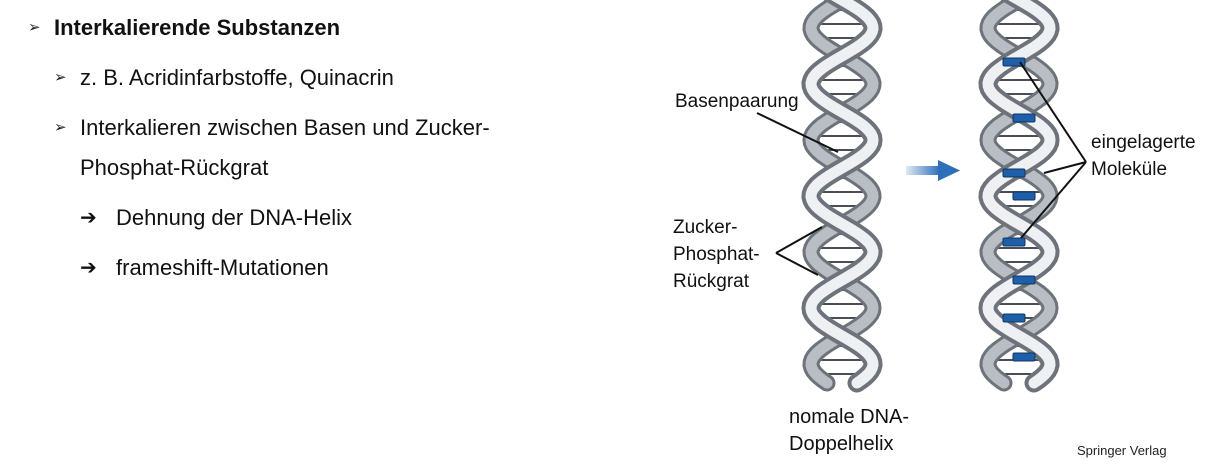 The width and height of the screenshot is (1220, 467). I want to click on label-backbone-line2: Phosphat-, so click(716, 254).